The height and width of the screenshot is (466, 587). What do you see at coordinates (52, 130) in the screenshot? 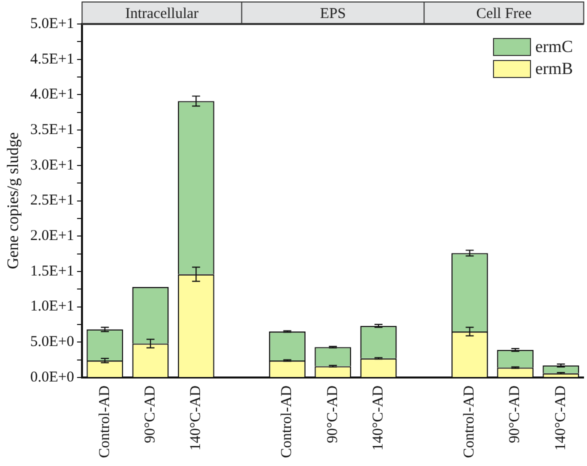
I see `y-tick-label: 3.5E+1` at bounding box center [52, 130].